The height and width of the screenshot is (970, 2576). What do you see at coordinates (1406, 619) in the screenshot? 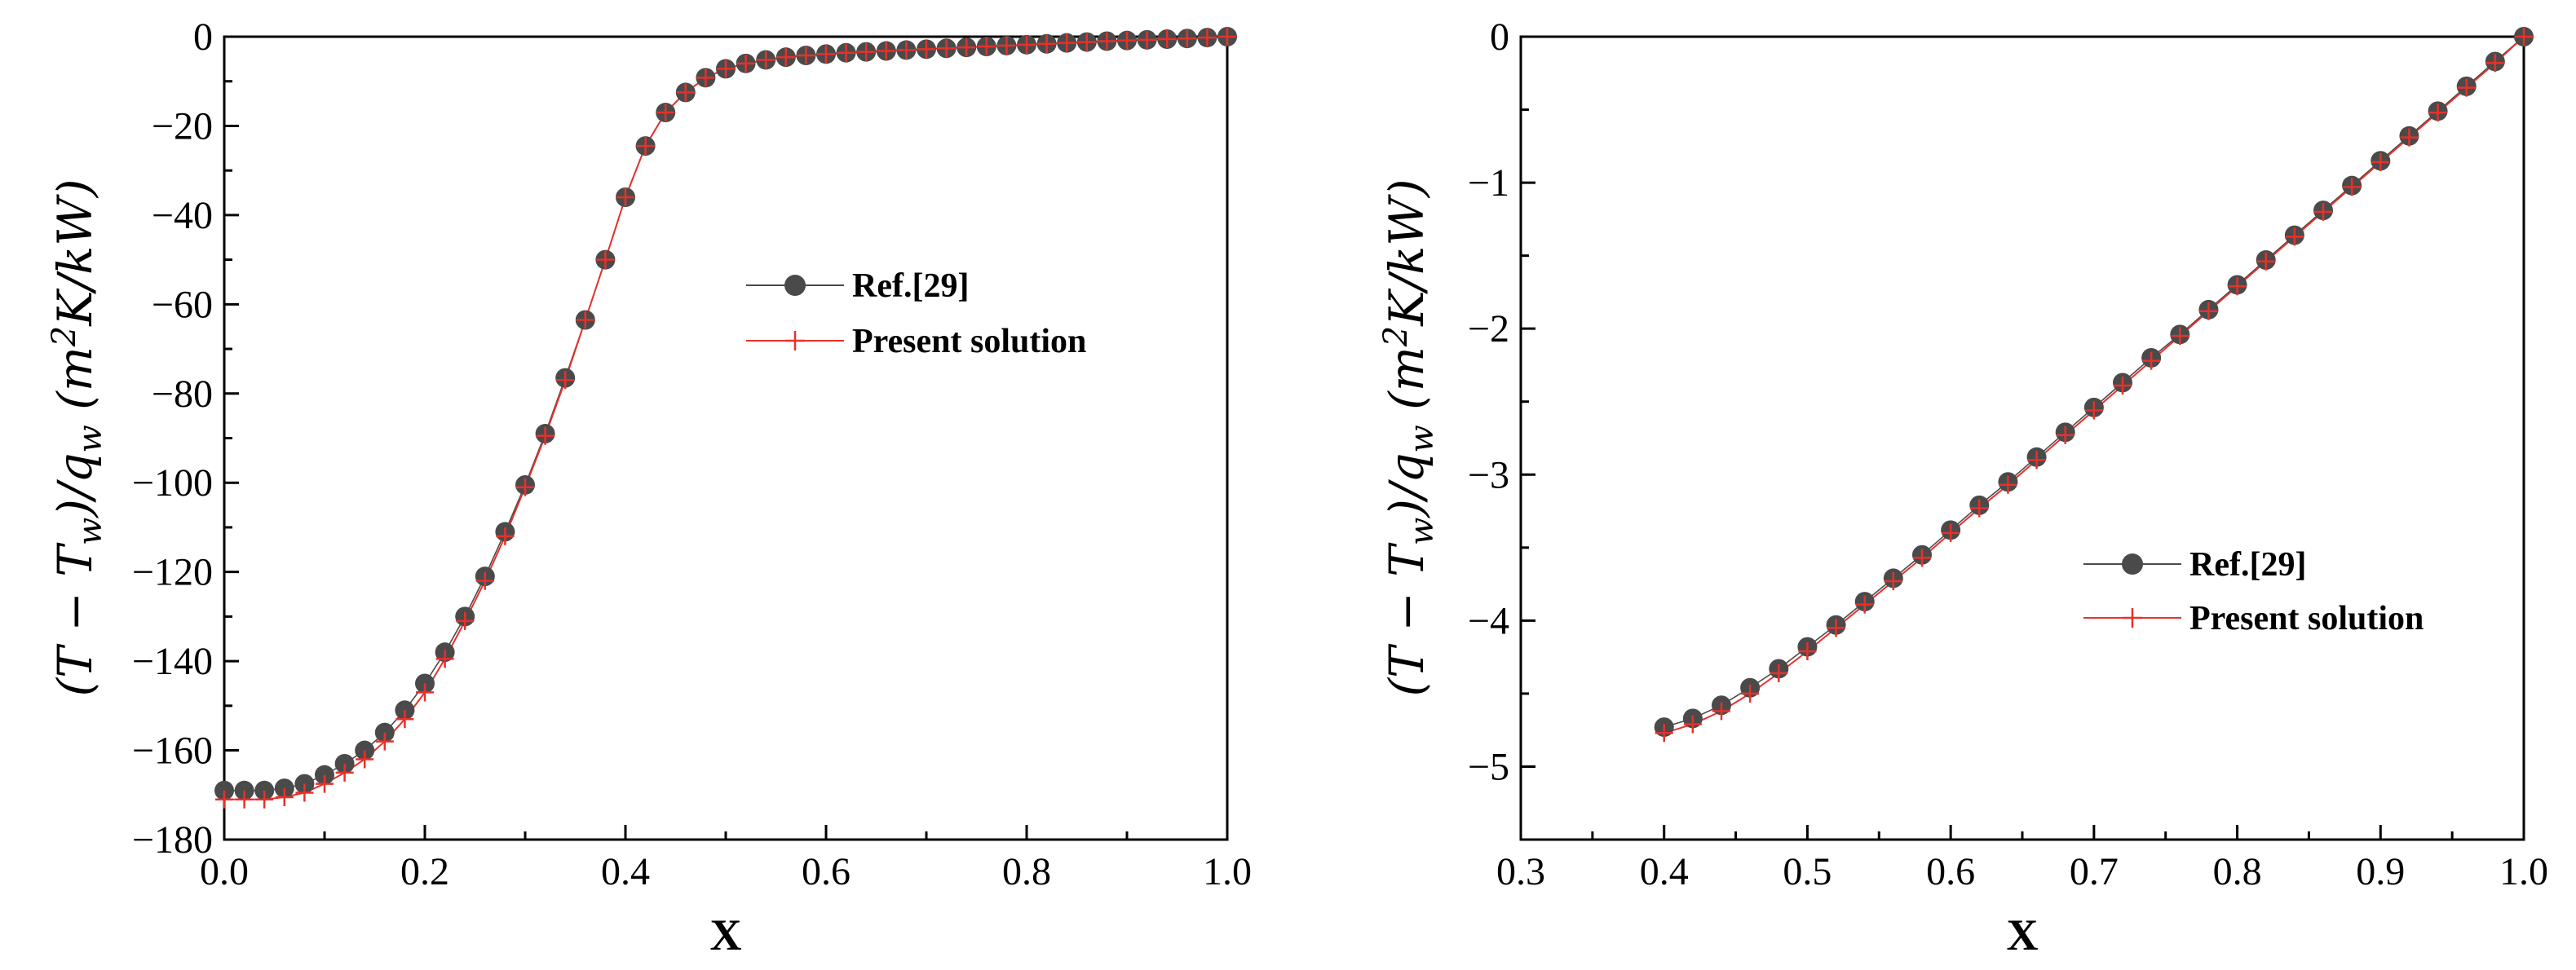
I see `right-ylabel-open: (T − T` at bounding box center [1406, 619].